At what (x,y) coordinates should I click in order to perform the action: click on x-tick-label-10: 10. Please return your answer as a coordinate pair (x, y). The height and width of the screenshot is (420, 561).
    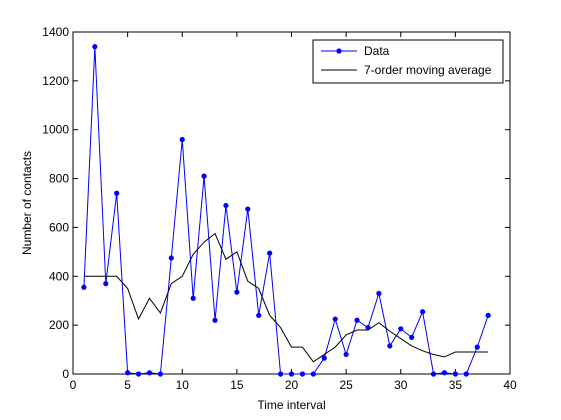
    Looking at the image, I should click on (183, 385).